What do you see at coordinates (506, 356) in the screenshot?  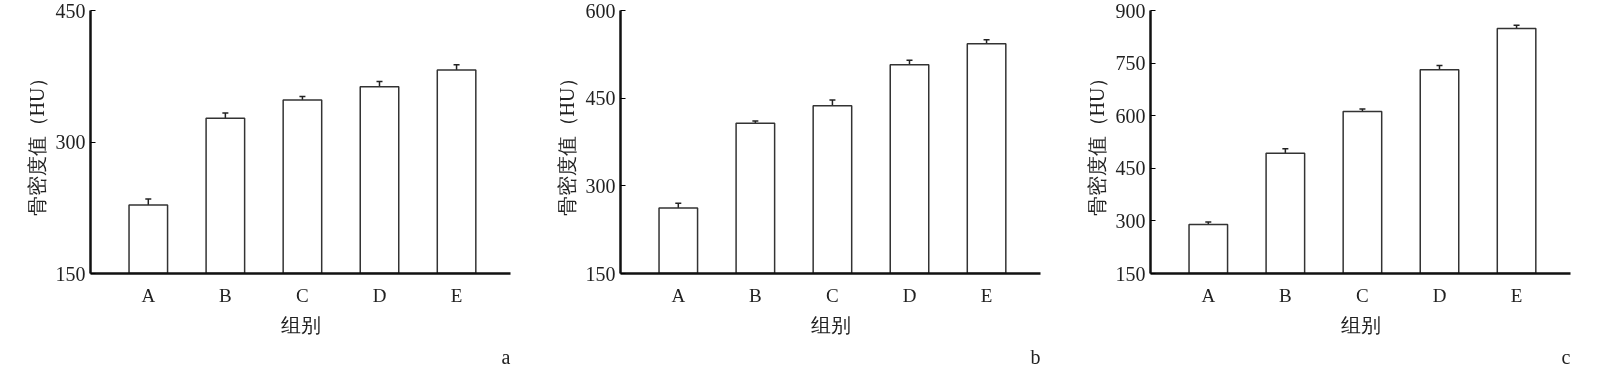 I see `text: a` at bounding box center [506, 356].